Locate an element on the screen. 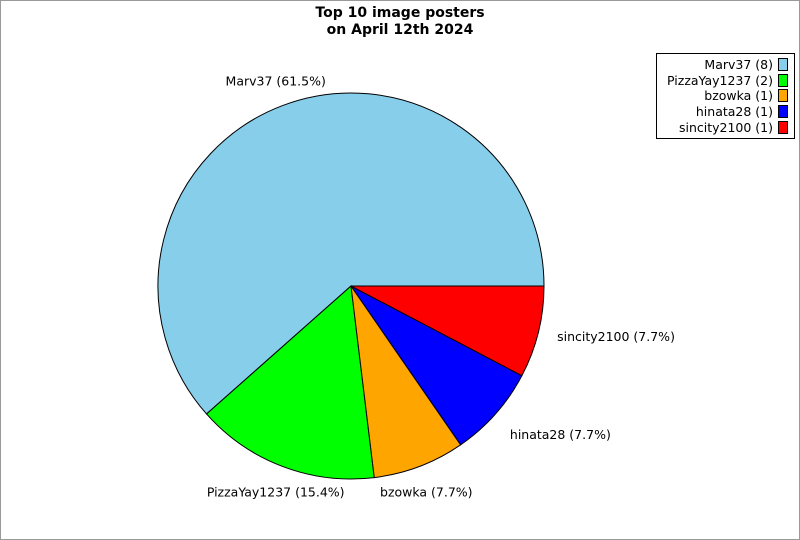 The width and height of the screenshot is (800, 540). legend-label: bzowka (1) is located at coordinates (738, 96).